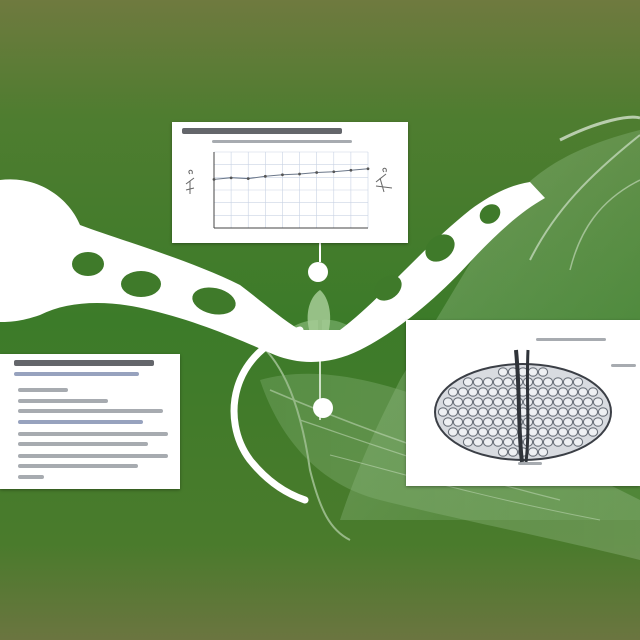 The image size is (640, 640). Describe the element at coordinates (84, 363) in the screenshot. I see `text-heading-blur` at that location.